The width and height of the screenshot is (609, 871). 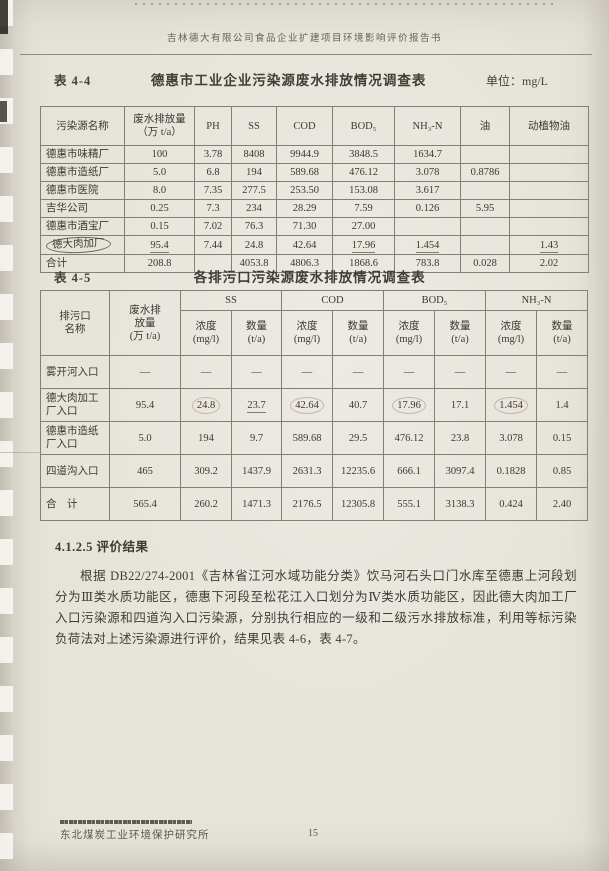 I want to click on table-cell: 1.454, so click(x=427, y=245).